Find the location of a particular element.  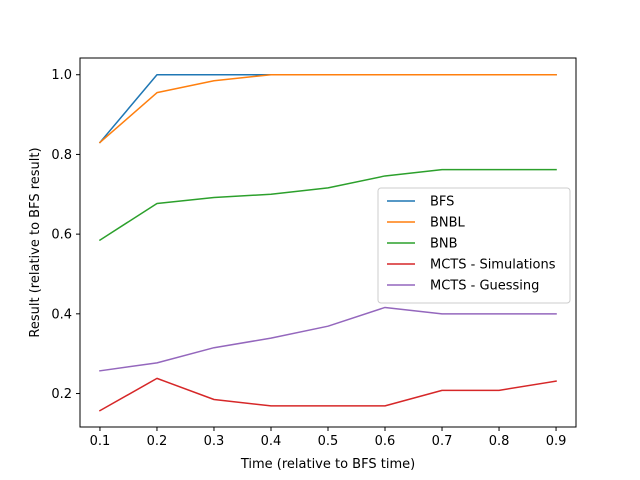

x-tick-label: 0.6 is located at coordinates (385, 441).